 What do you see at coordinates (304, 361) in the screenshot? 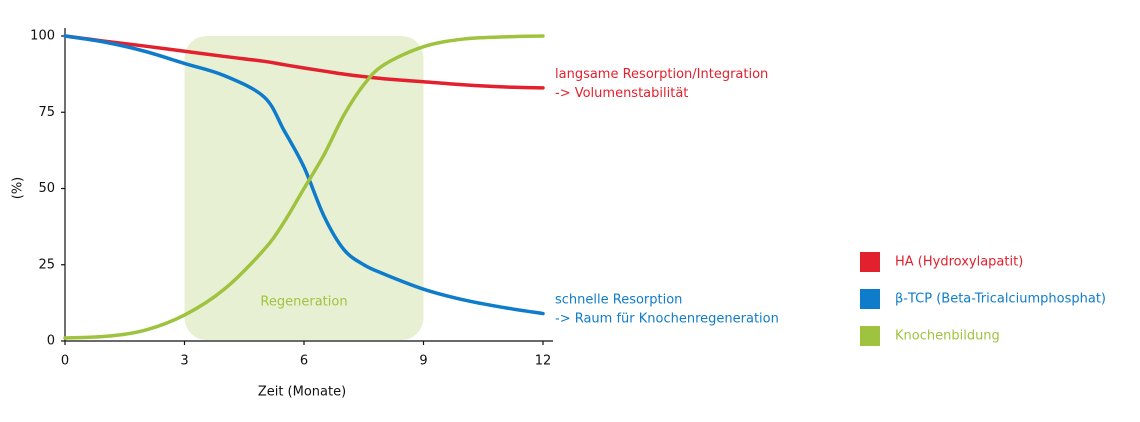
I see `x-tick-label: 6` at bounding box center [304, 361].